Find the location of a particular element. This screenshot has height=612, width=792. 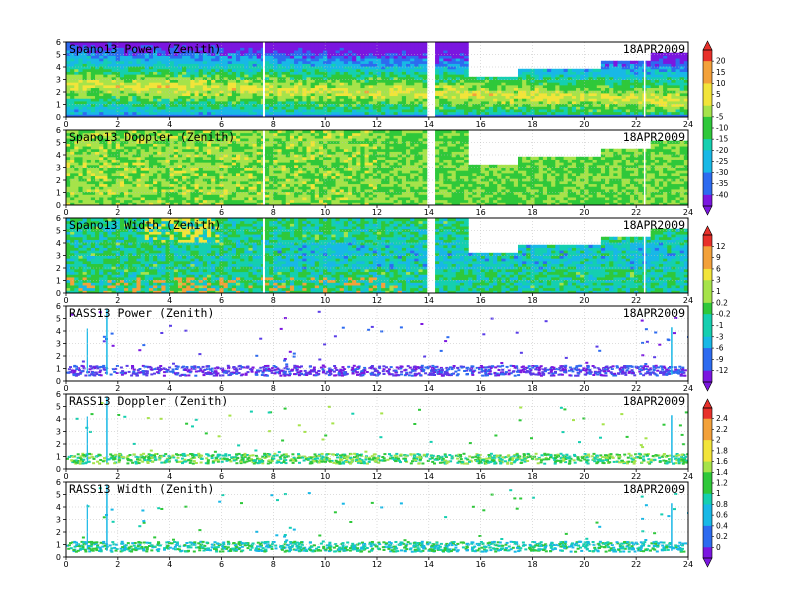

colorbar-tick-label: 9 is located at coordinates (718, 257).